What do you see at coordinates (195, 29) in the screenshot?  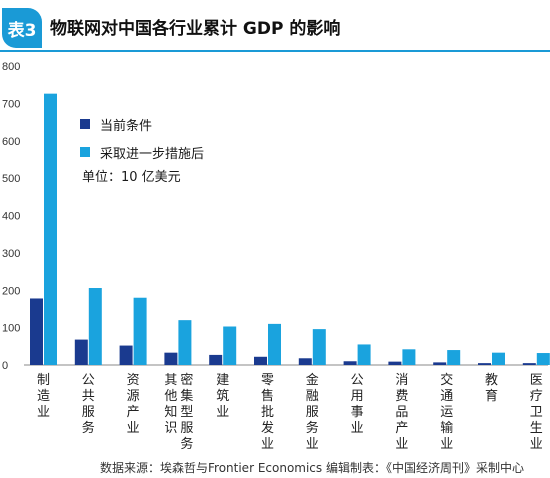 I see `chart-title: 物联网对中国各行业累计 GDP 的影响` at bounding box center [195, 29].